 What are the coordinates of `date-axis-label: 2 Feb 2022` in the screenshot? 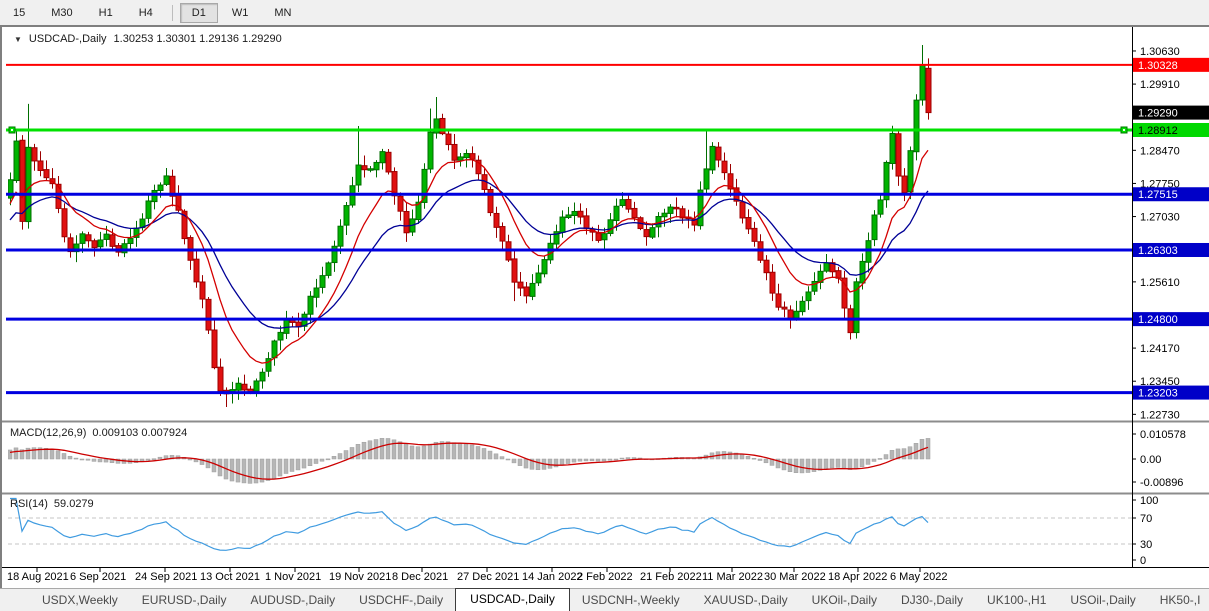 It's located at (605, 577).